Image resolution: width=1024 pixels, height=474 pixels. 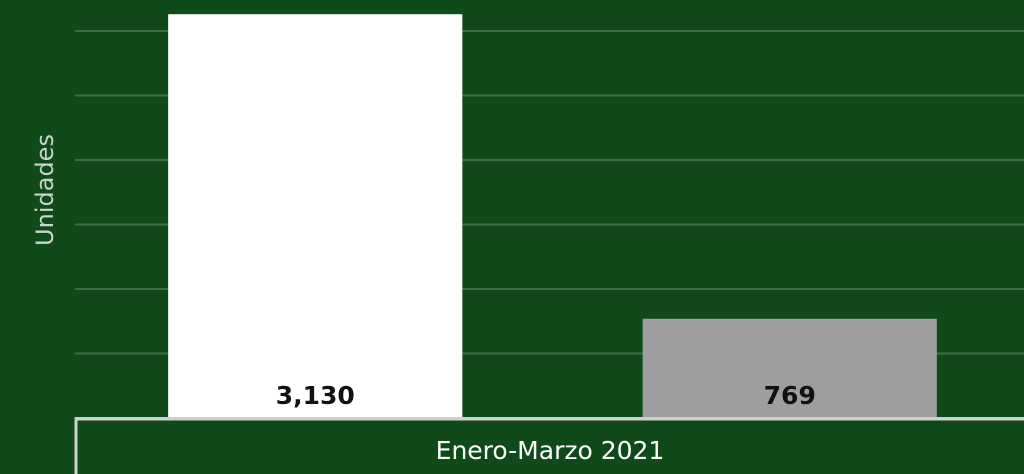 I want to click on value-label: 769, so click(x=790, y=395).